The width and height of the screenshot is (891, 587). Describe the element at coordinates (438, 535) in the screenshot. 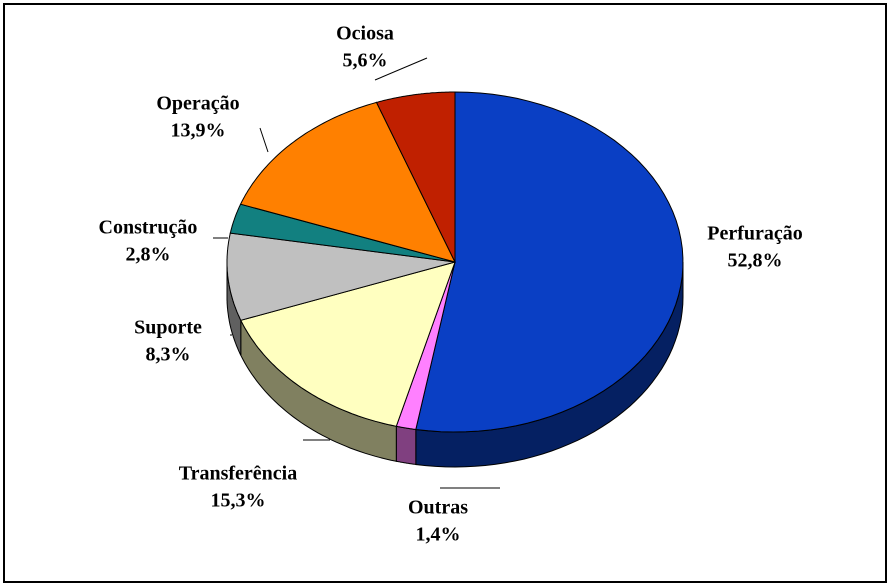

I see `value-label: 1,4%` at that location.